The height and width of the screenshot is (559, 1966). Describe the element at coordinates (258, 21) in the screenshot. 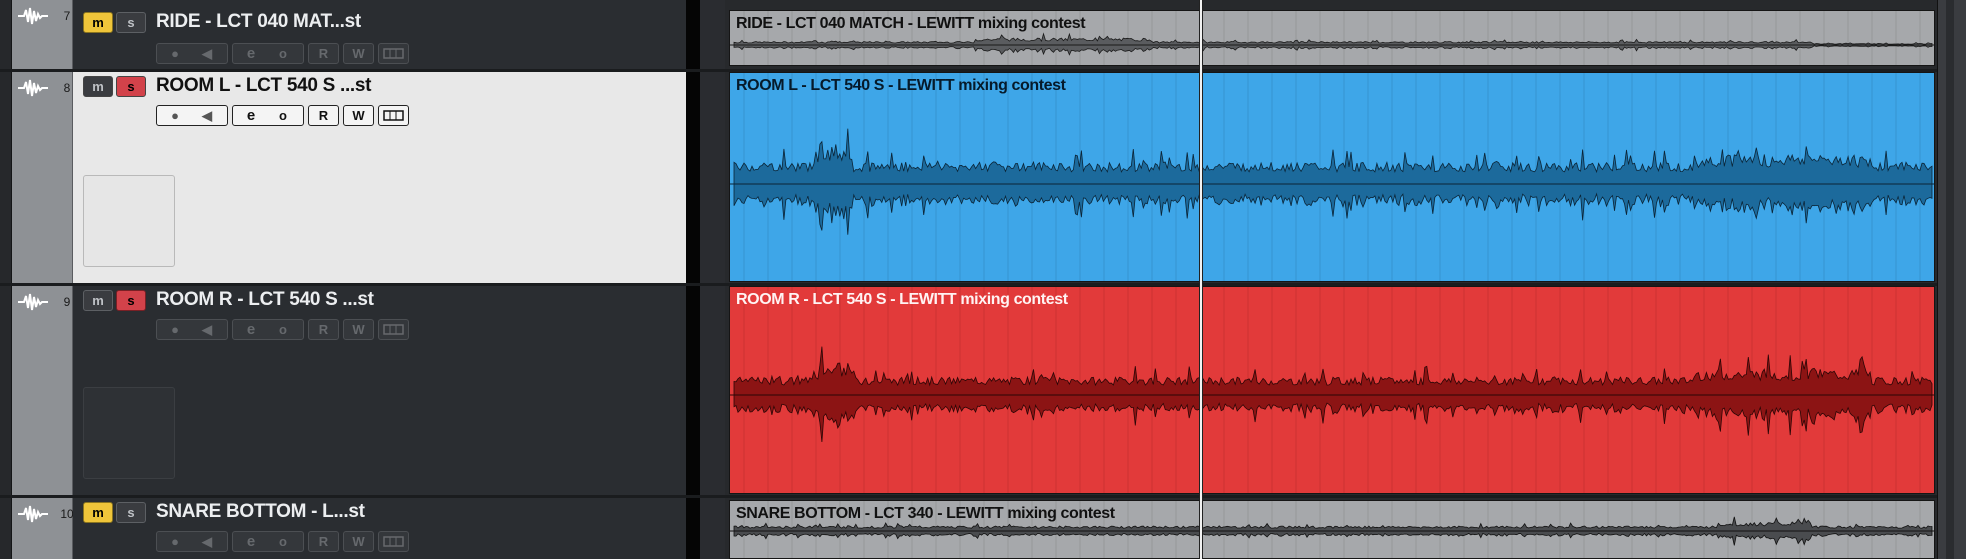

I see `track-name: RIDE - LCT 040 MAT...st` at that location.